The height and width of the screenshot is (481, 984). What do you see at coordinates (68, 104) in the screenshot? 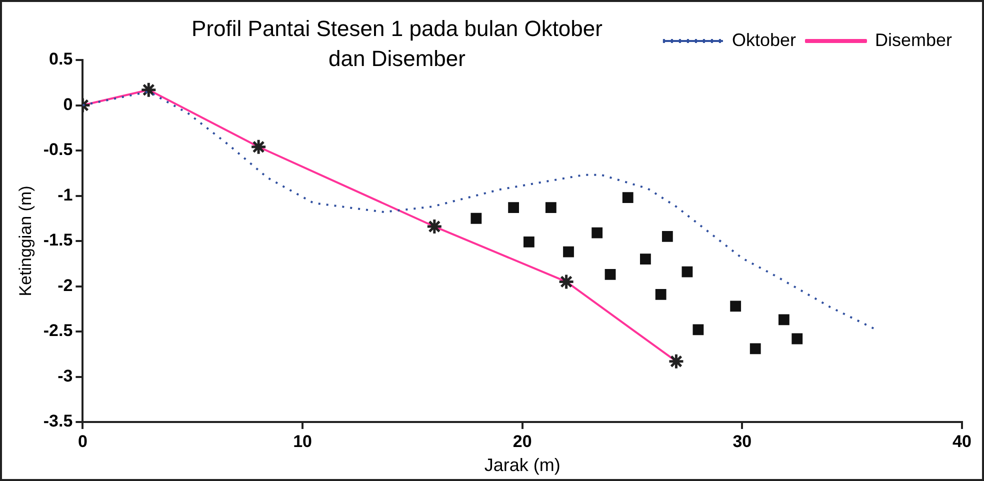
I see `y-tick-label: 0` at bounding box center [68, 104].